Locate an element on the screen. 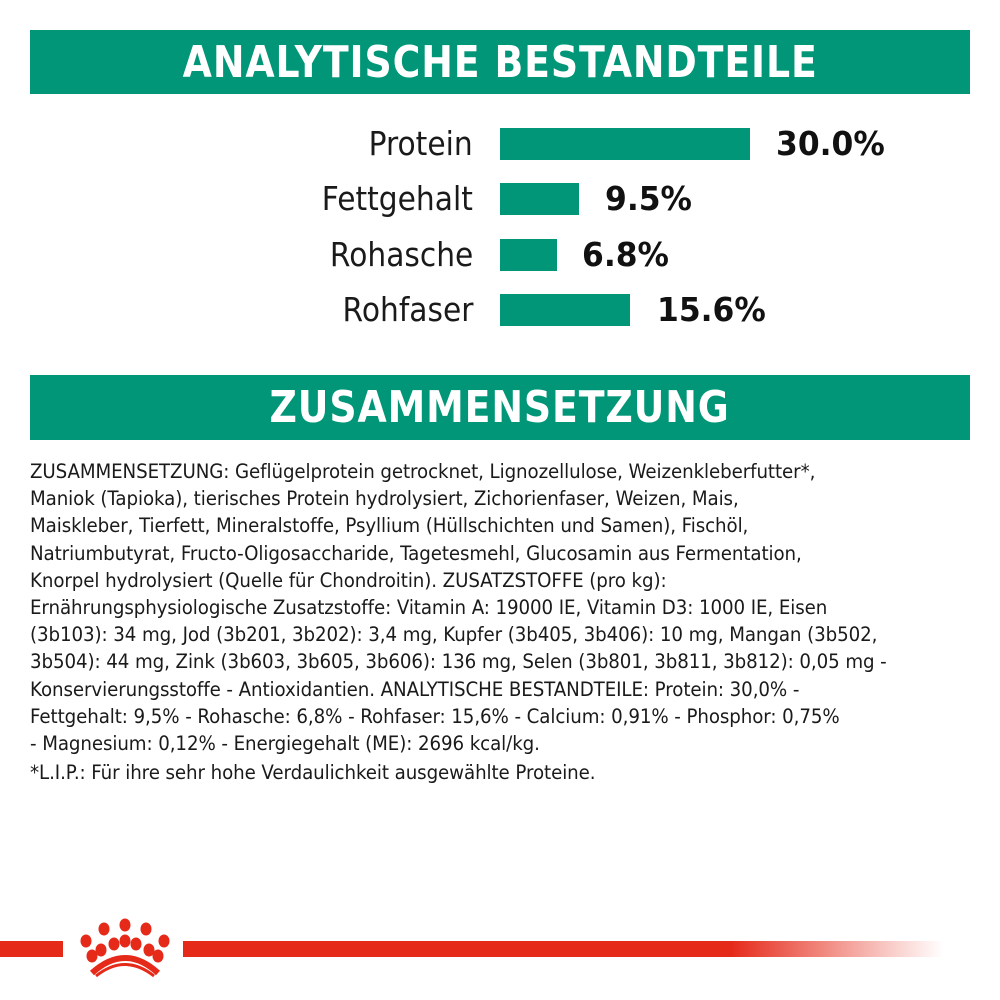  crown-logo-icon is located at coordinates (125, 947).